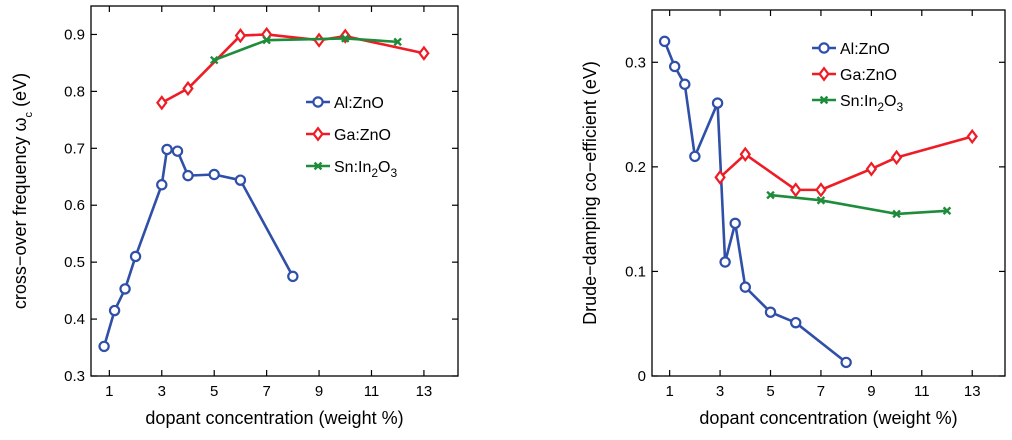 This screenshot has height=440, width=1012. I want to click on y-tick-label: 0.5, so click(74, 262).